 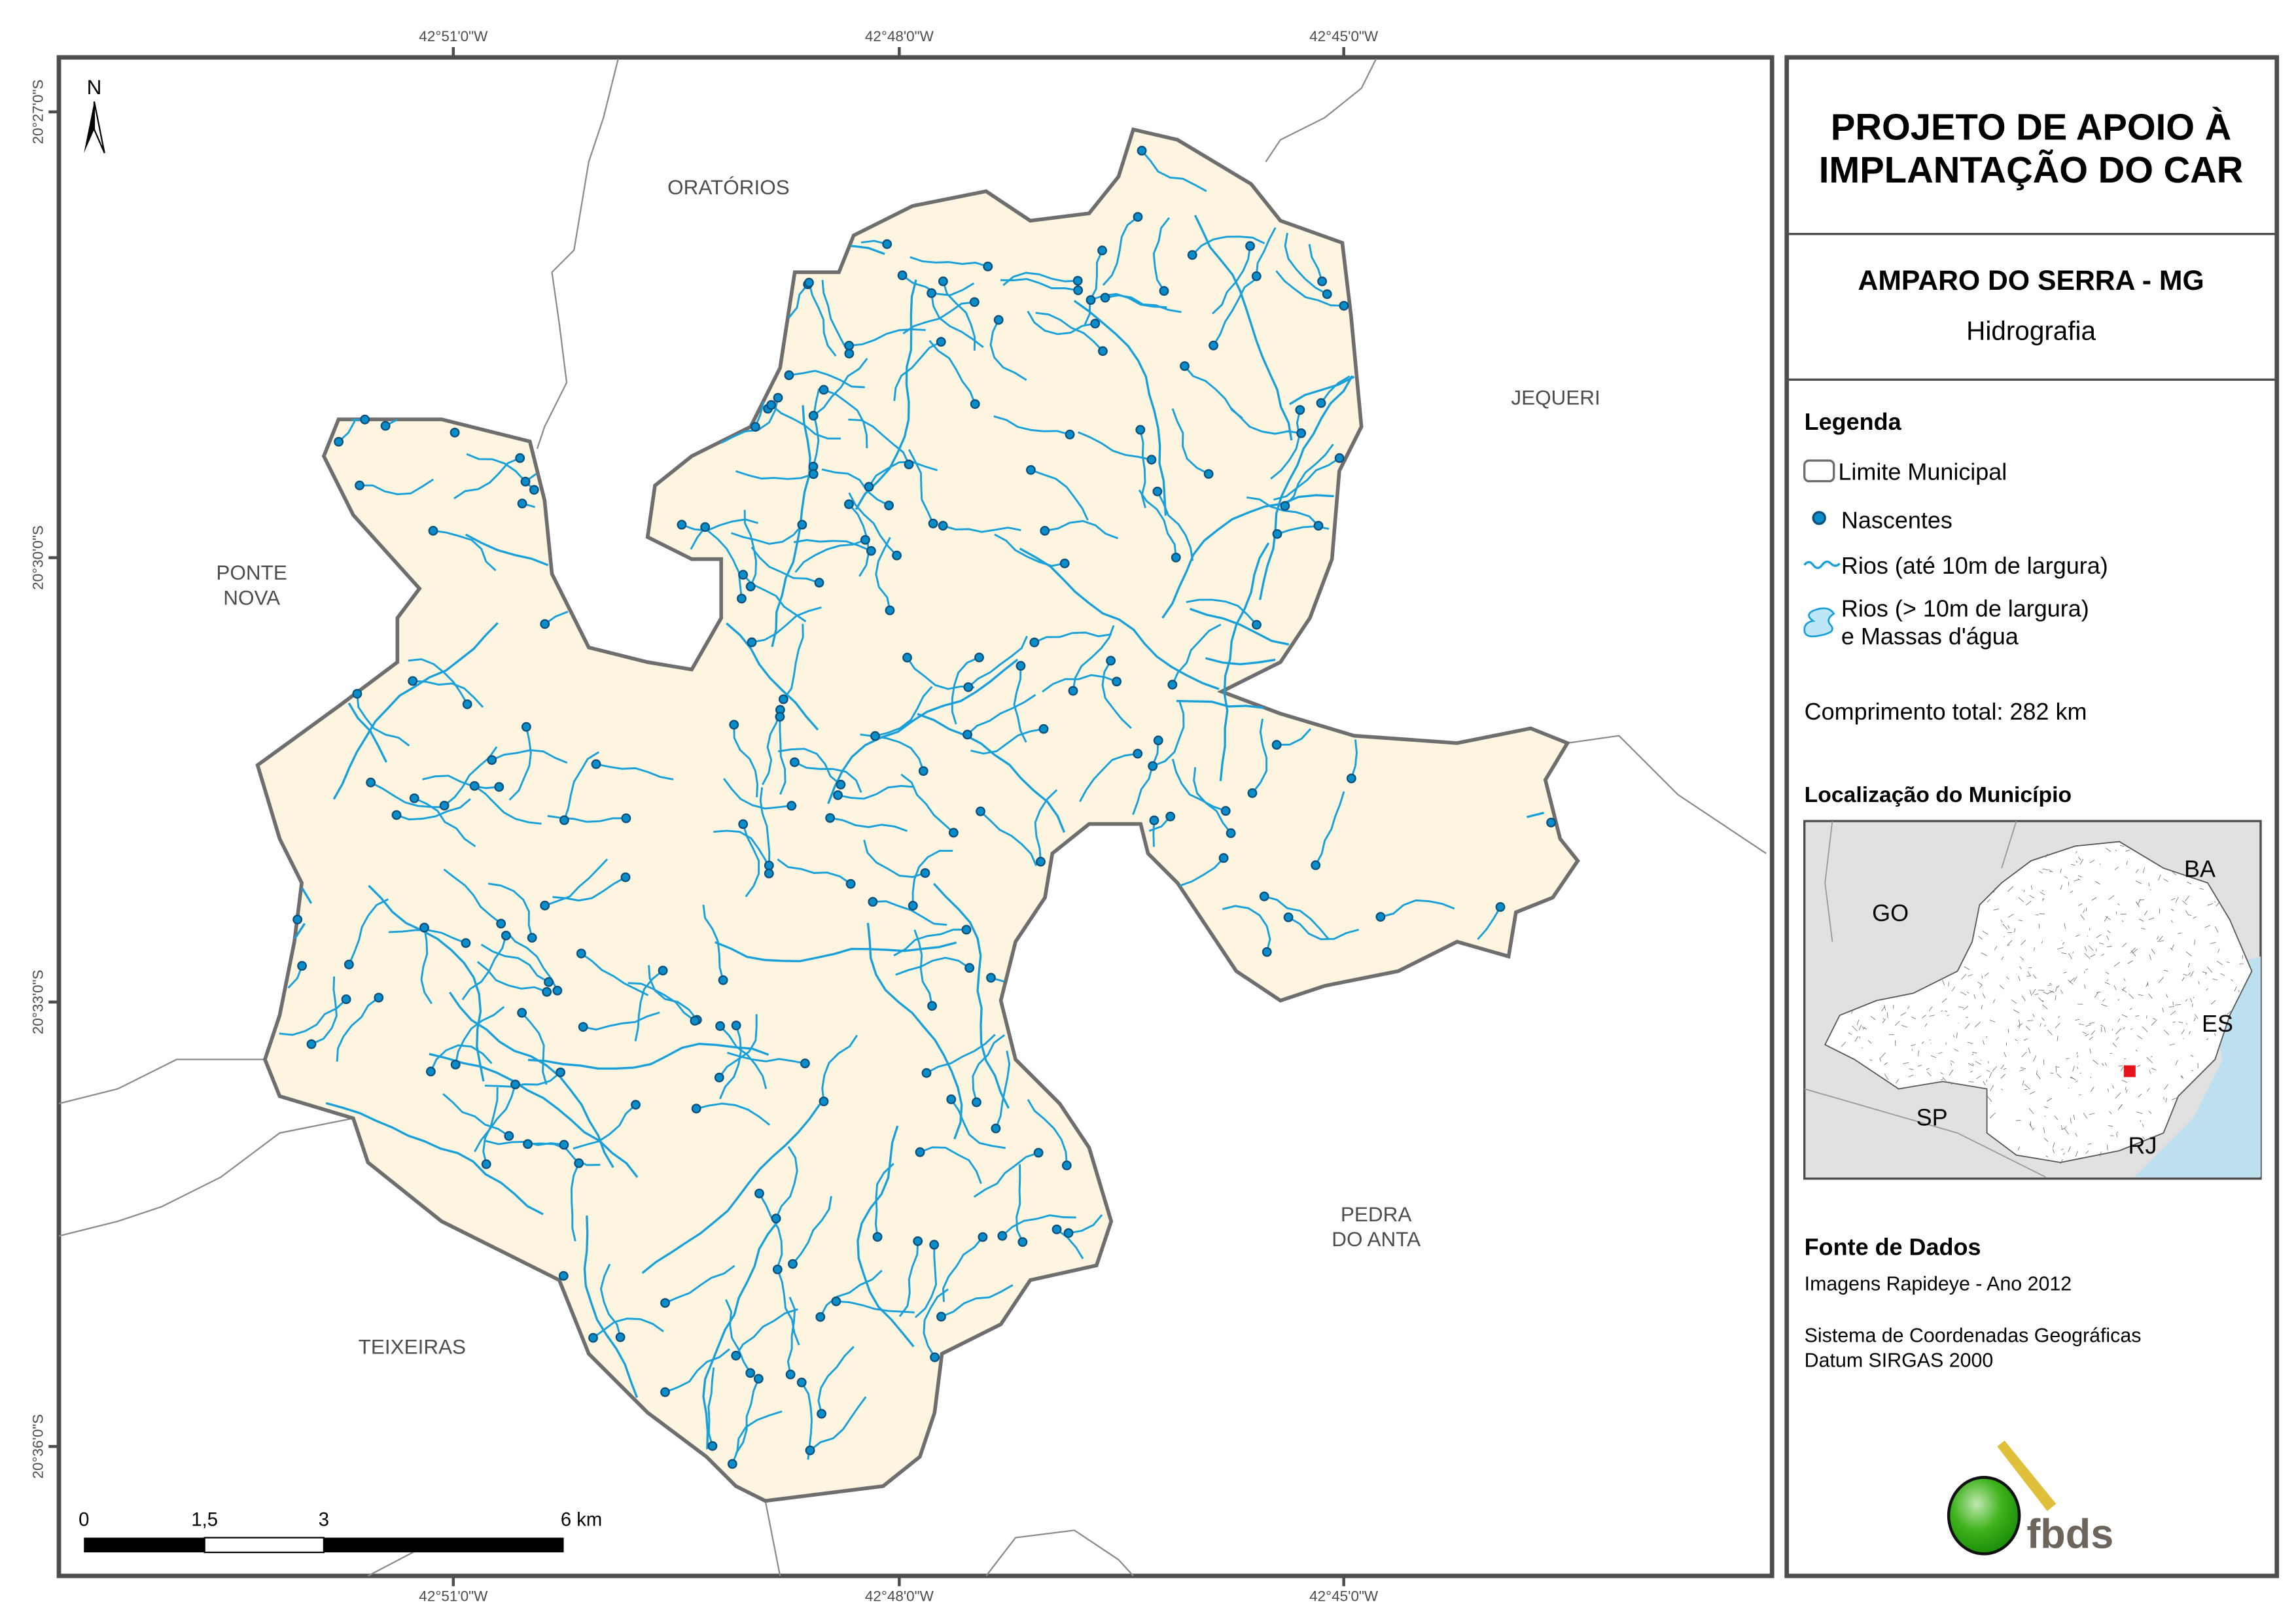 I want to click on location-marker, so click(x=2129, y=1071).